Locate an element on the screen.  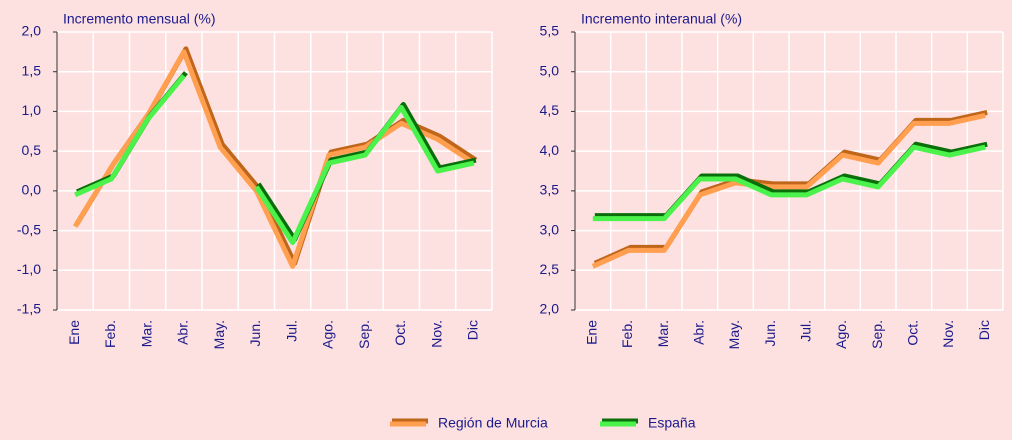
y-tick-label: 3,0 is located at coordinates (550, 229).